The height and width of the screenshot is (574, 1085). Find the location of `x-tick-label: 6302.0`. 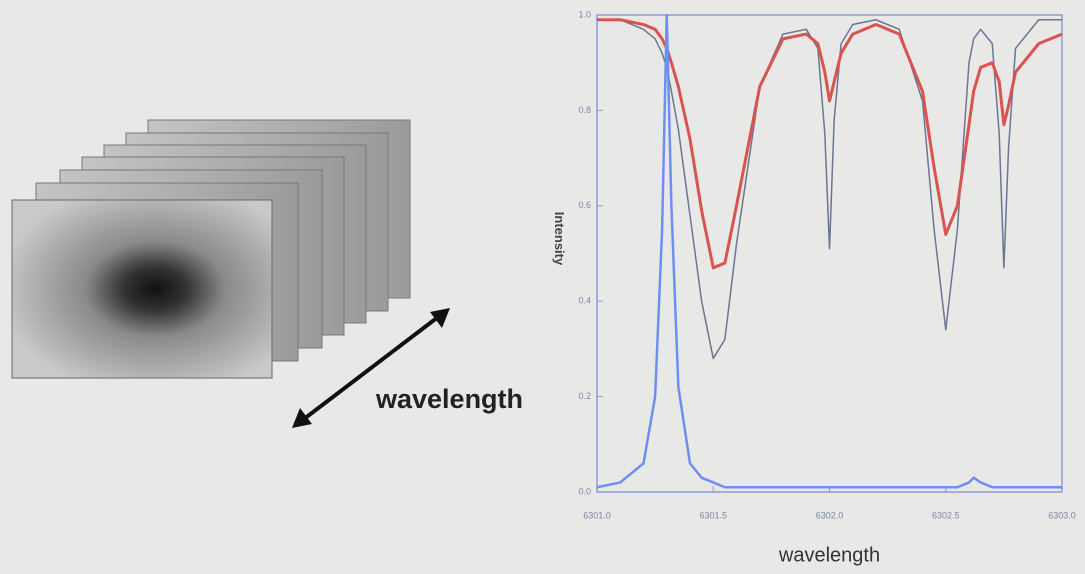

x-tick-label: 6302.0 is located at coordinates (830, 515).